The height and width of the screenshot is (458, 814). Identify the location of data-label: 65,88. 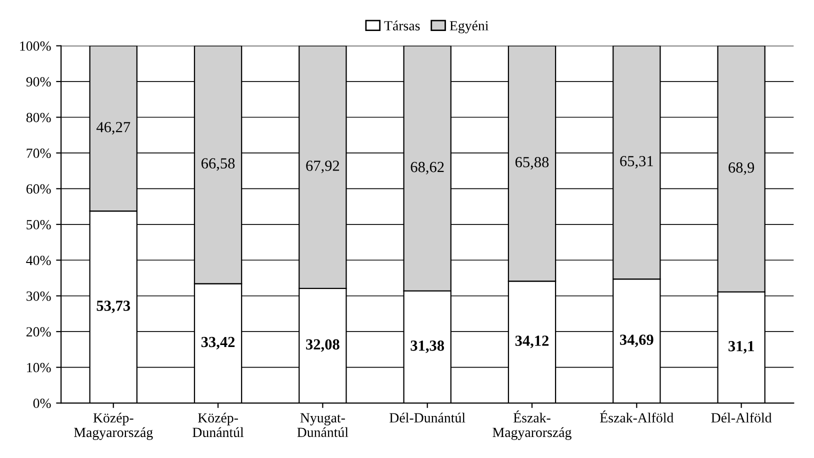
(532, 163).